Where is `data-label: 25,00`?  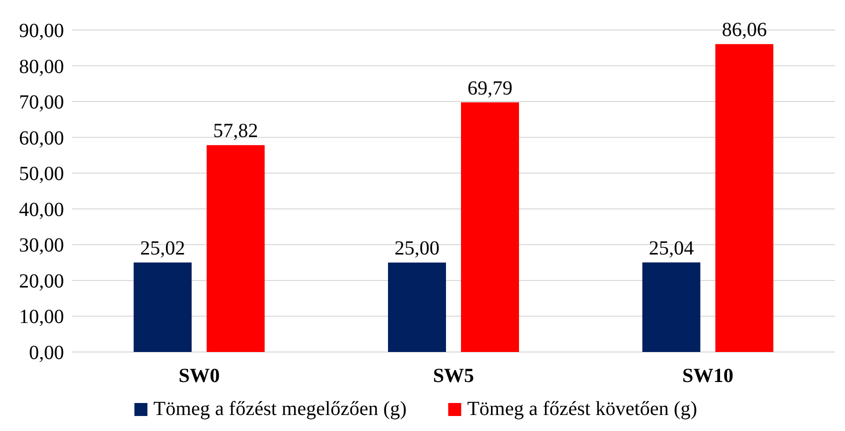
data-label: 25,00 is located at coordinates (417, 249).